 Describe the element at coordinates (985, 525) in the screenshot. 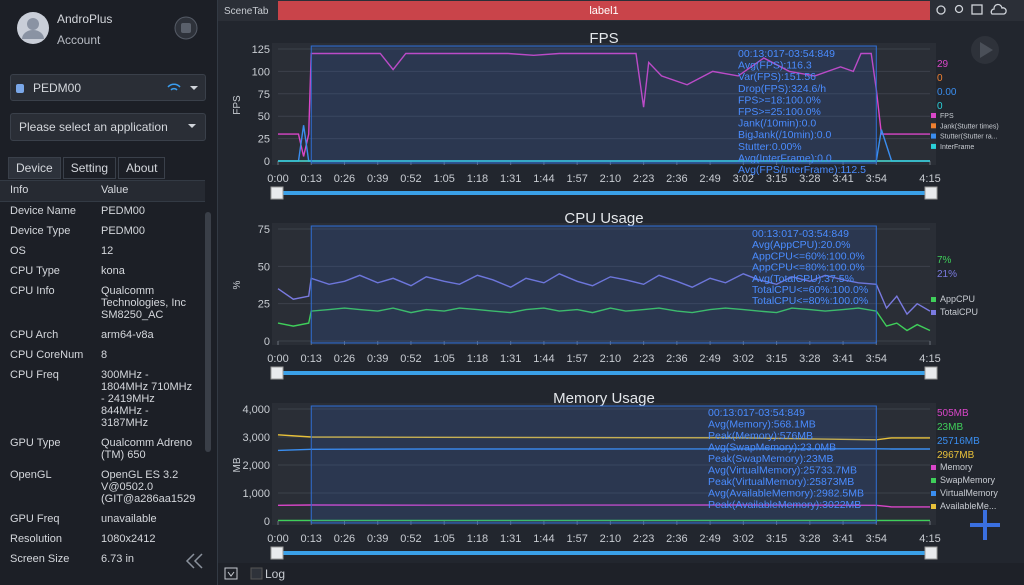

I see `add-button` at that location.